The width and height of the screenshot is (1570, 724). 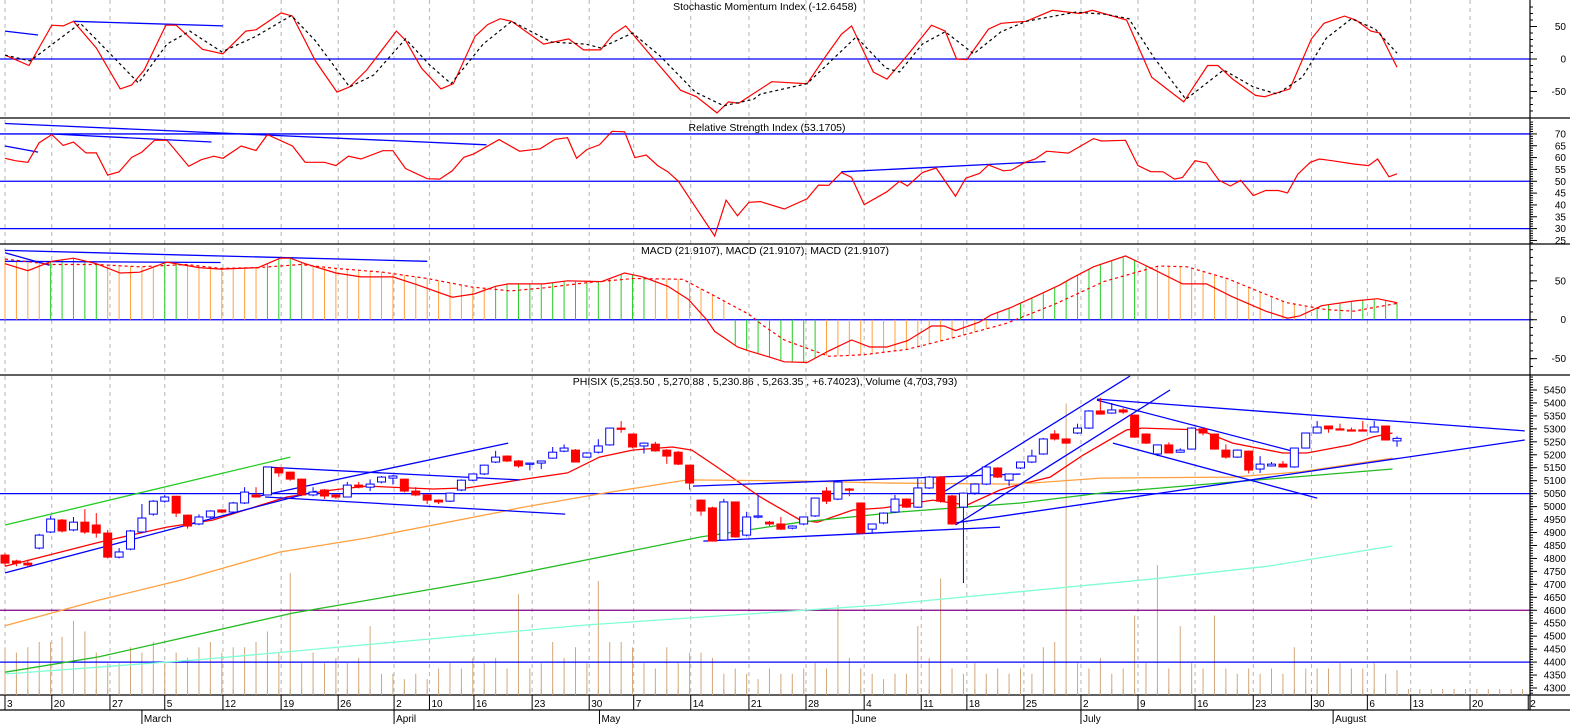 What do you see at coordinates (1561, 241) in the screenshot?
I see `rsi-axis-label: 25` at bounding box center [1561, 241].